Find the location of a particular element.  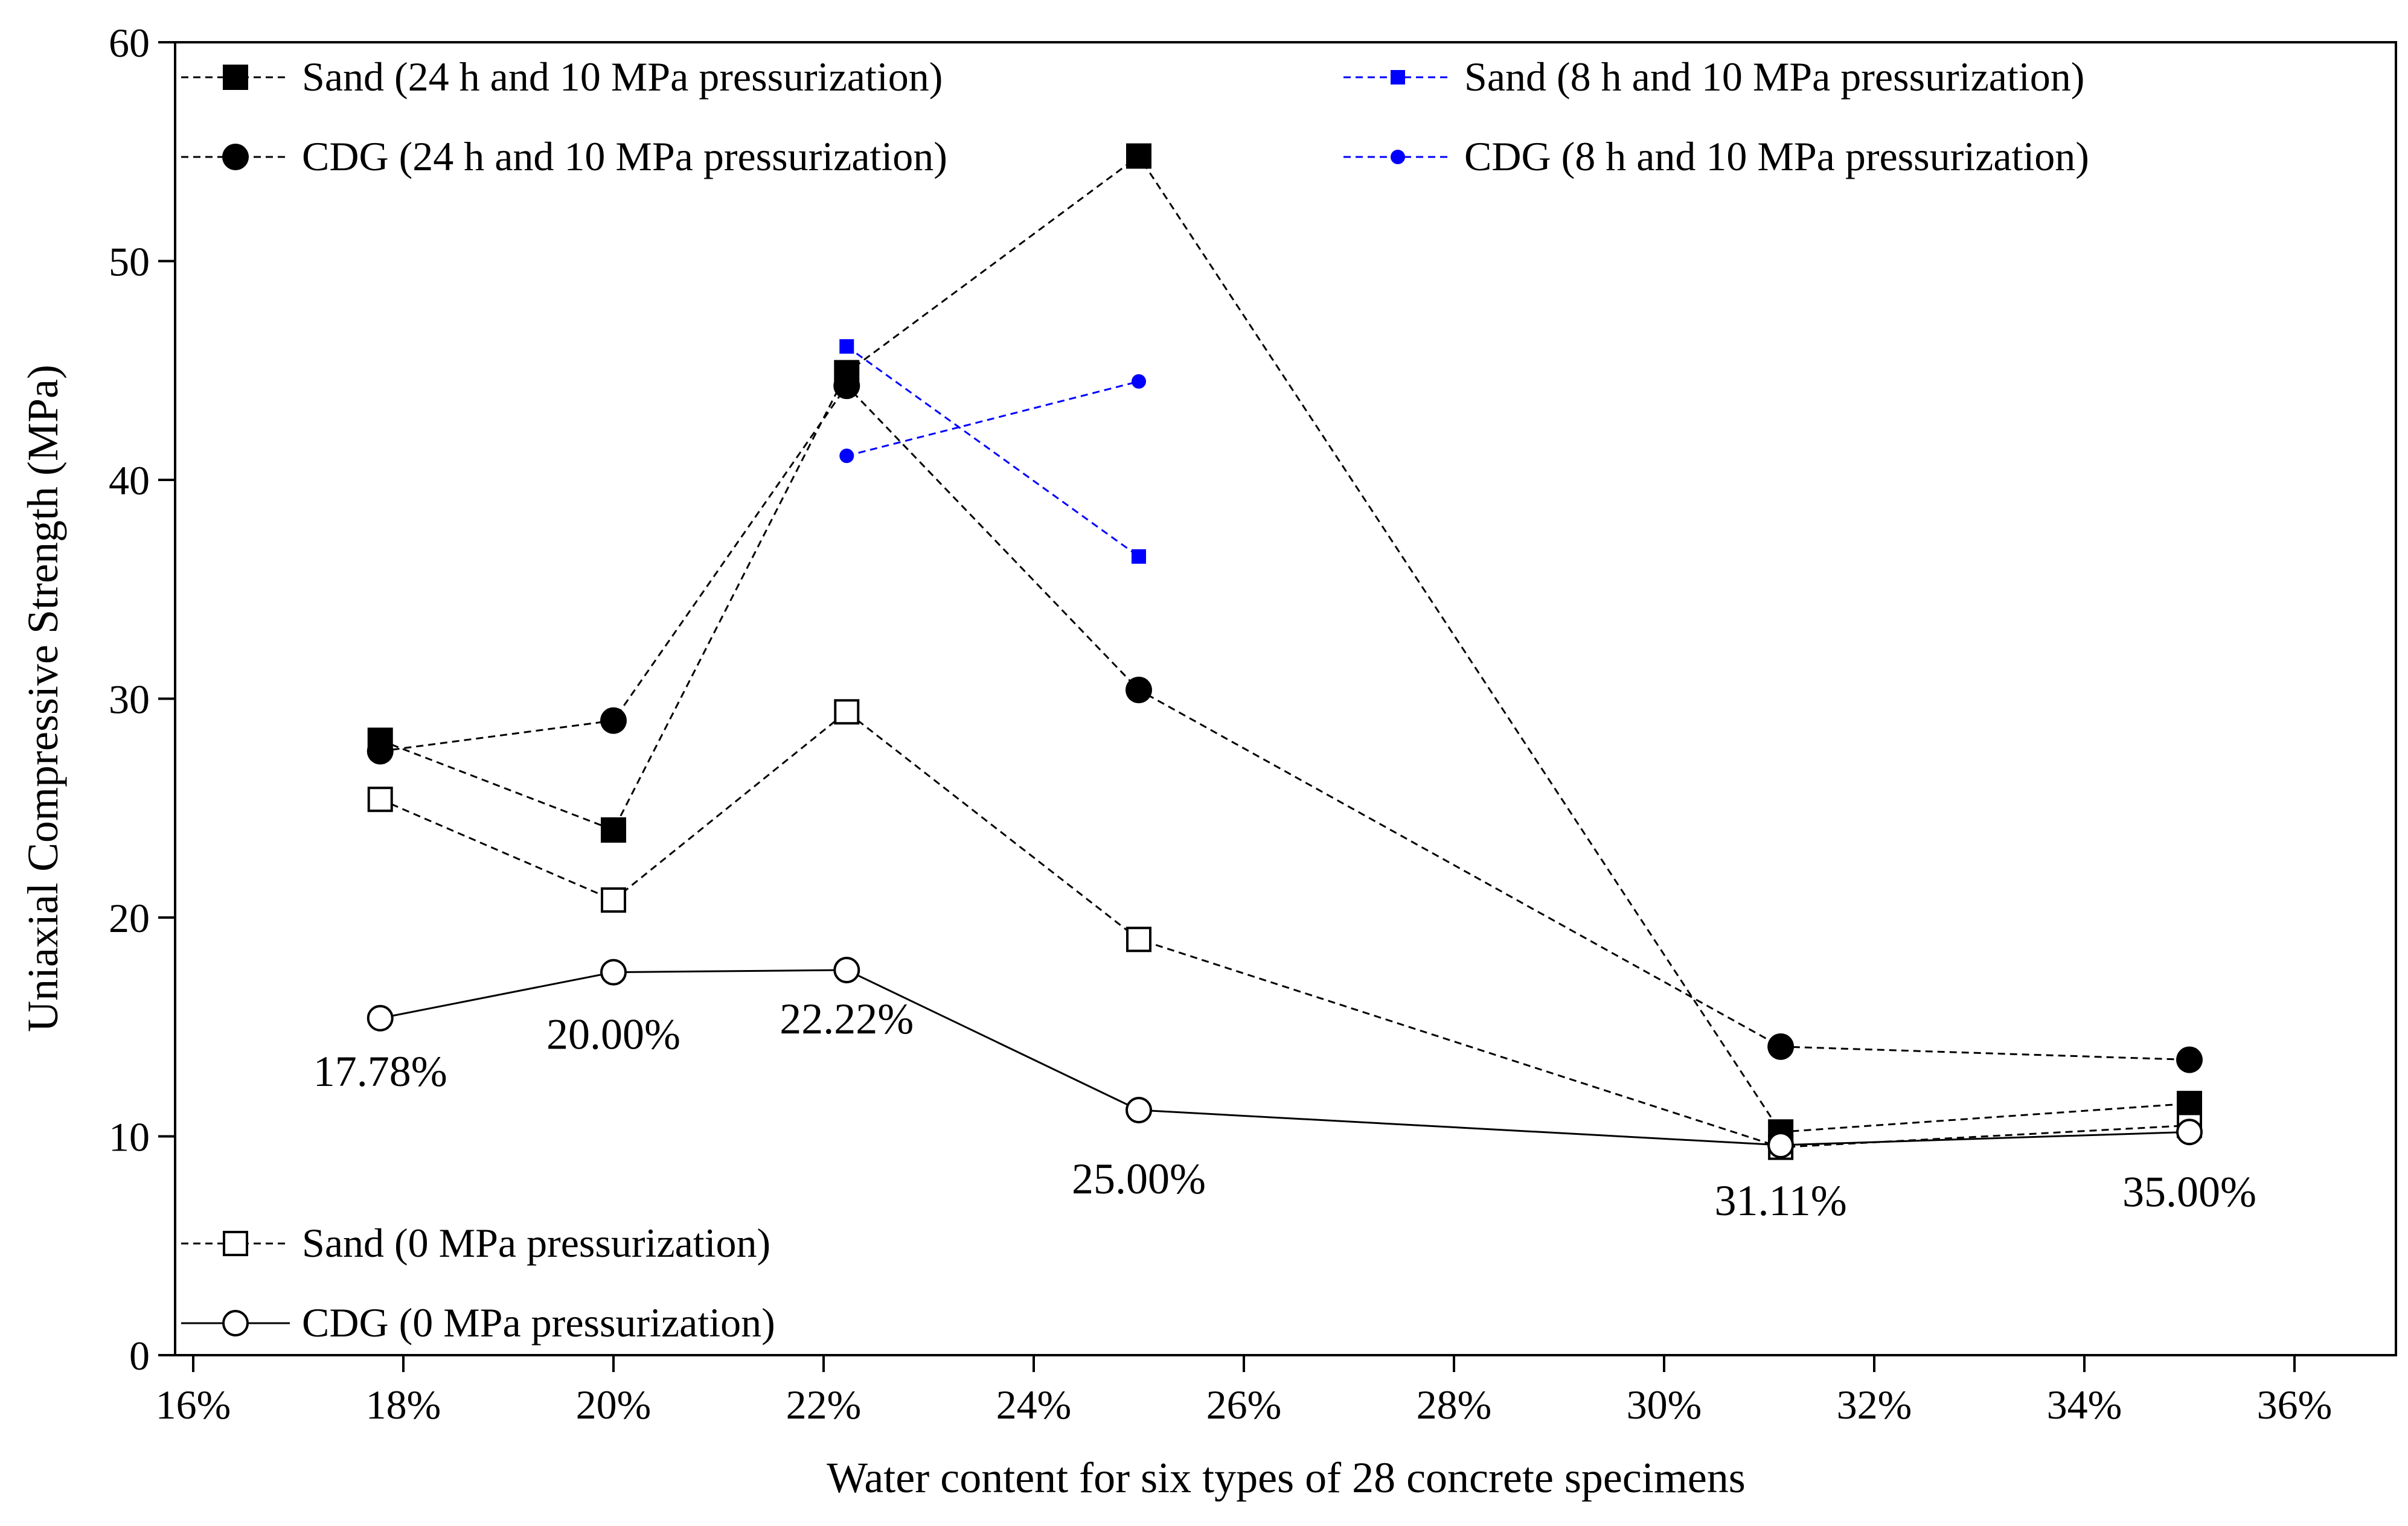

legend-label: Sand (8 h and 10 MPa pressurization) is located at coordinates (1774, 77).